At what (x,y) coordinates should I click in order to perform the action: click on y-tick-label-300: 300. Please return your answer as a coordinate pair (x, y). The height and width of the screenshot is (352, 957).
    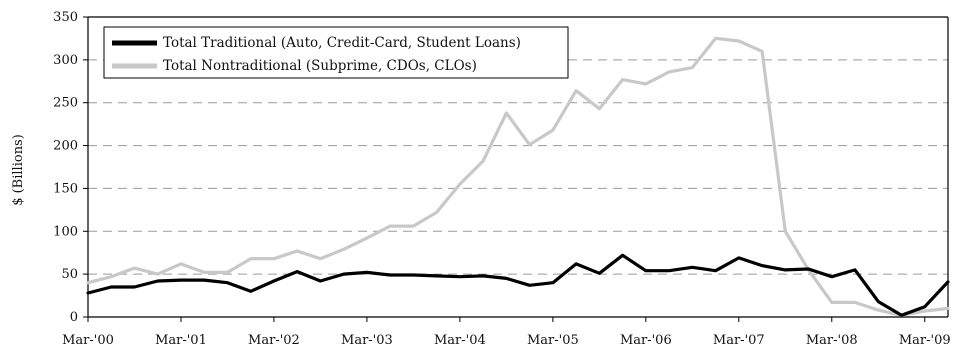
    Looking at the image, I should click on (65, 60).